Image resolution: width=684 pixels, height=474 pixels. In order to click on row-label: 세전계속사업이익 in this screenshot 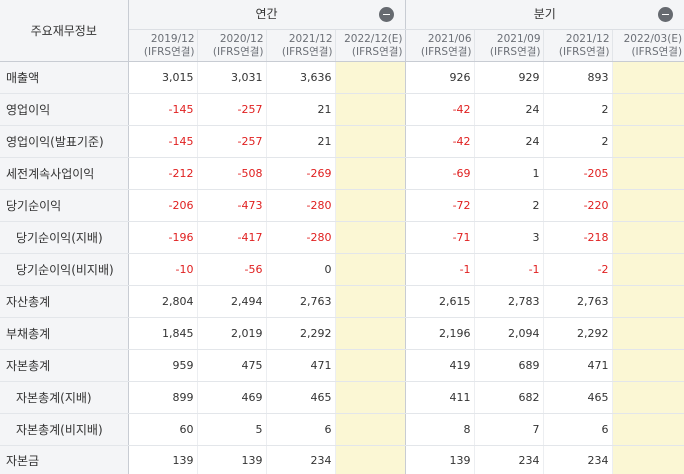, I will do `click(64, 174)`.